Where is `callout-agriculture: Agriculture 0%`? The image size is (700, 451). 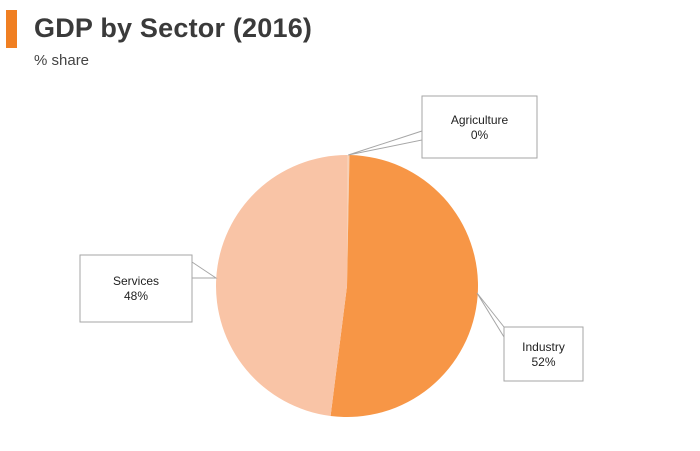 callout-agriculture: Agriculture 0% is located at coordinates (479, 127).